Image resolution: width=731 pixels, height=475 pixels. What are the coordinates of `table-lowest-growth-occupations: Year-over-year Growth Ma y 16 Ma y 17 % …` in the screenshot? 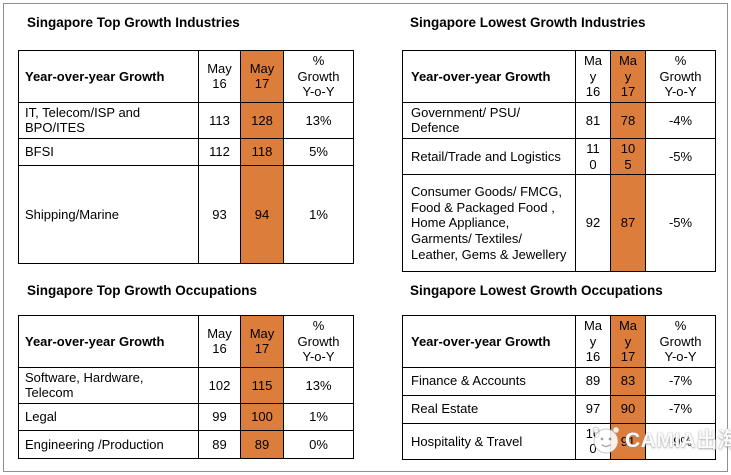 It's located at (559, 387).